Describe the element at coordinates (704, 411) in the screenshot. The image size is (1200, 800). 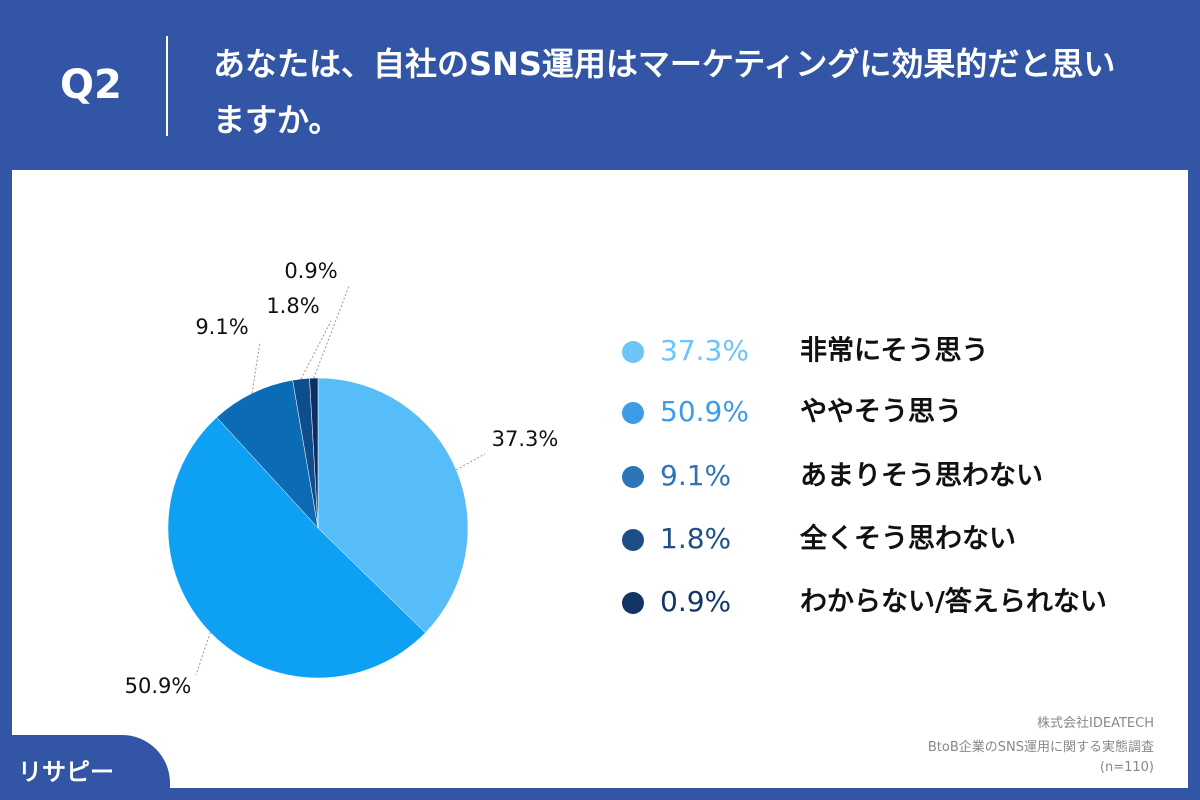
I see `legend-value: 50.9%` at that location.